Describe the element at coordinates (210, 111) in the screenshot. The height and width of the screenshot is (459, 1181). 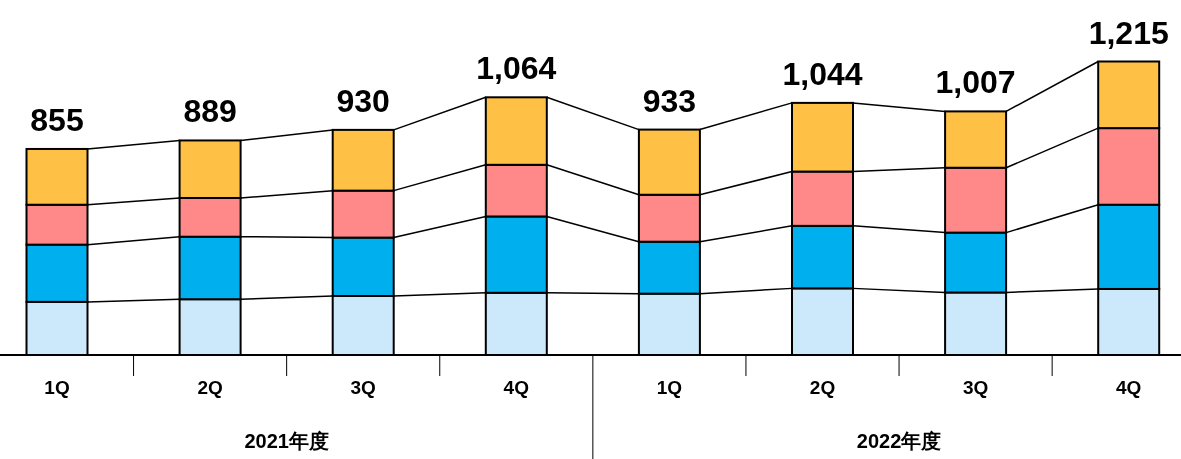
I see `annotation: 889` at that location.